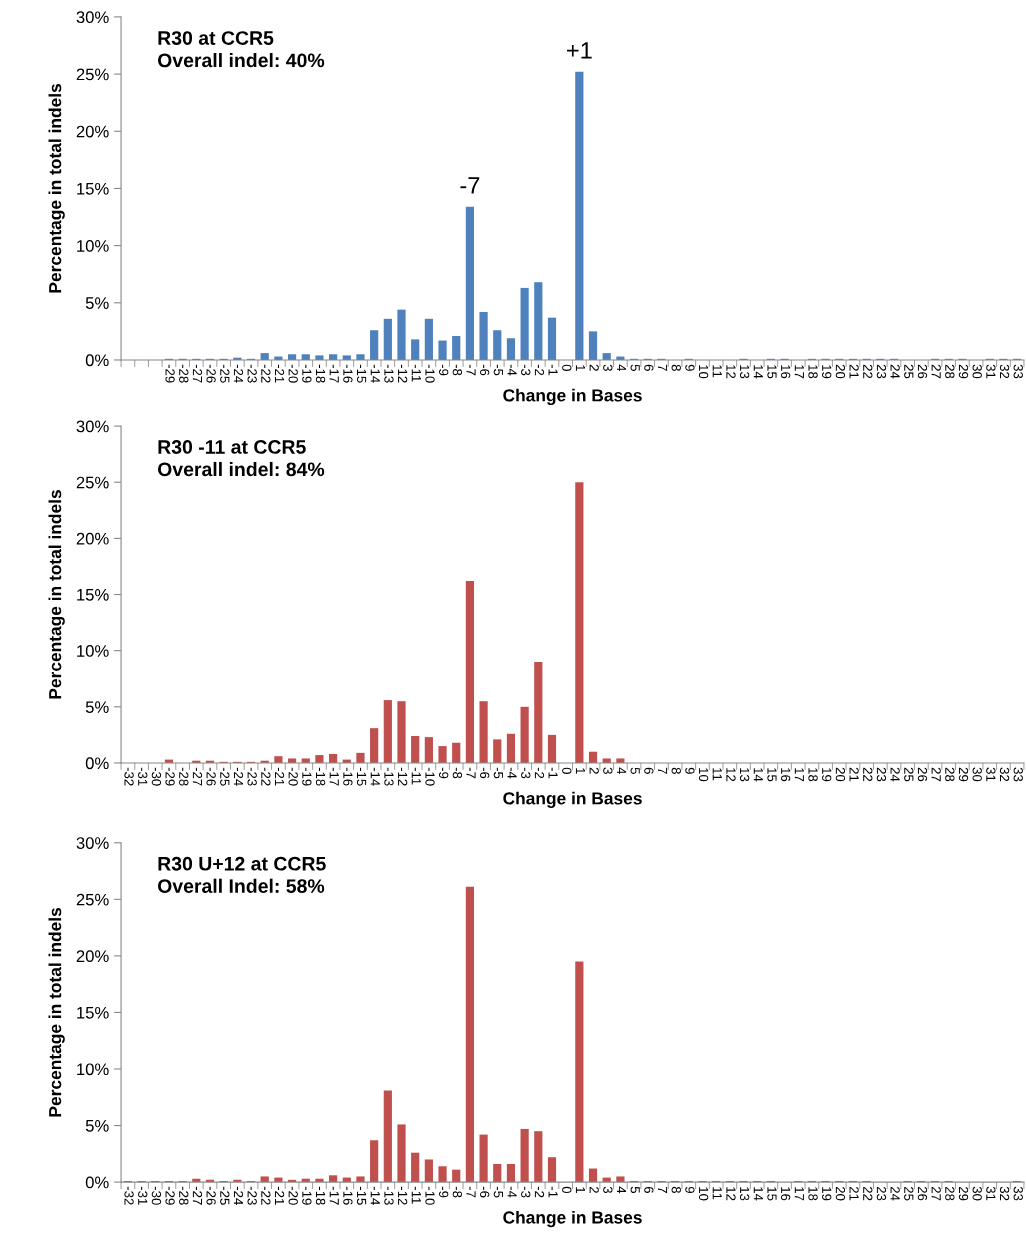 Image resolution: width=1026 pixels, height=1243 pixels. I want to click on x-tick-label: -32, so click(129, 776).